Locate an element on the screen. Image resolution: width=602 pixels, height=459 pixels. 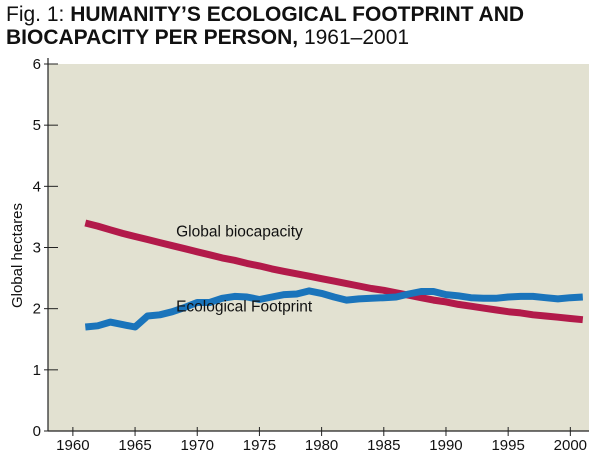
y-tick-label-3: 3 is located at coordinates (37, 248).